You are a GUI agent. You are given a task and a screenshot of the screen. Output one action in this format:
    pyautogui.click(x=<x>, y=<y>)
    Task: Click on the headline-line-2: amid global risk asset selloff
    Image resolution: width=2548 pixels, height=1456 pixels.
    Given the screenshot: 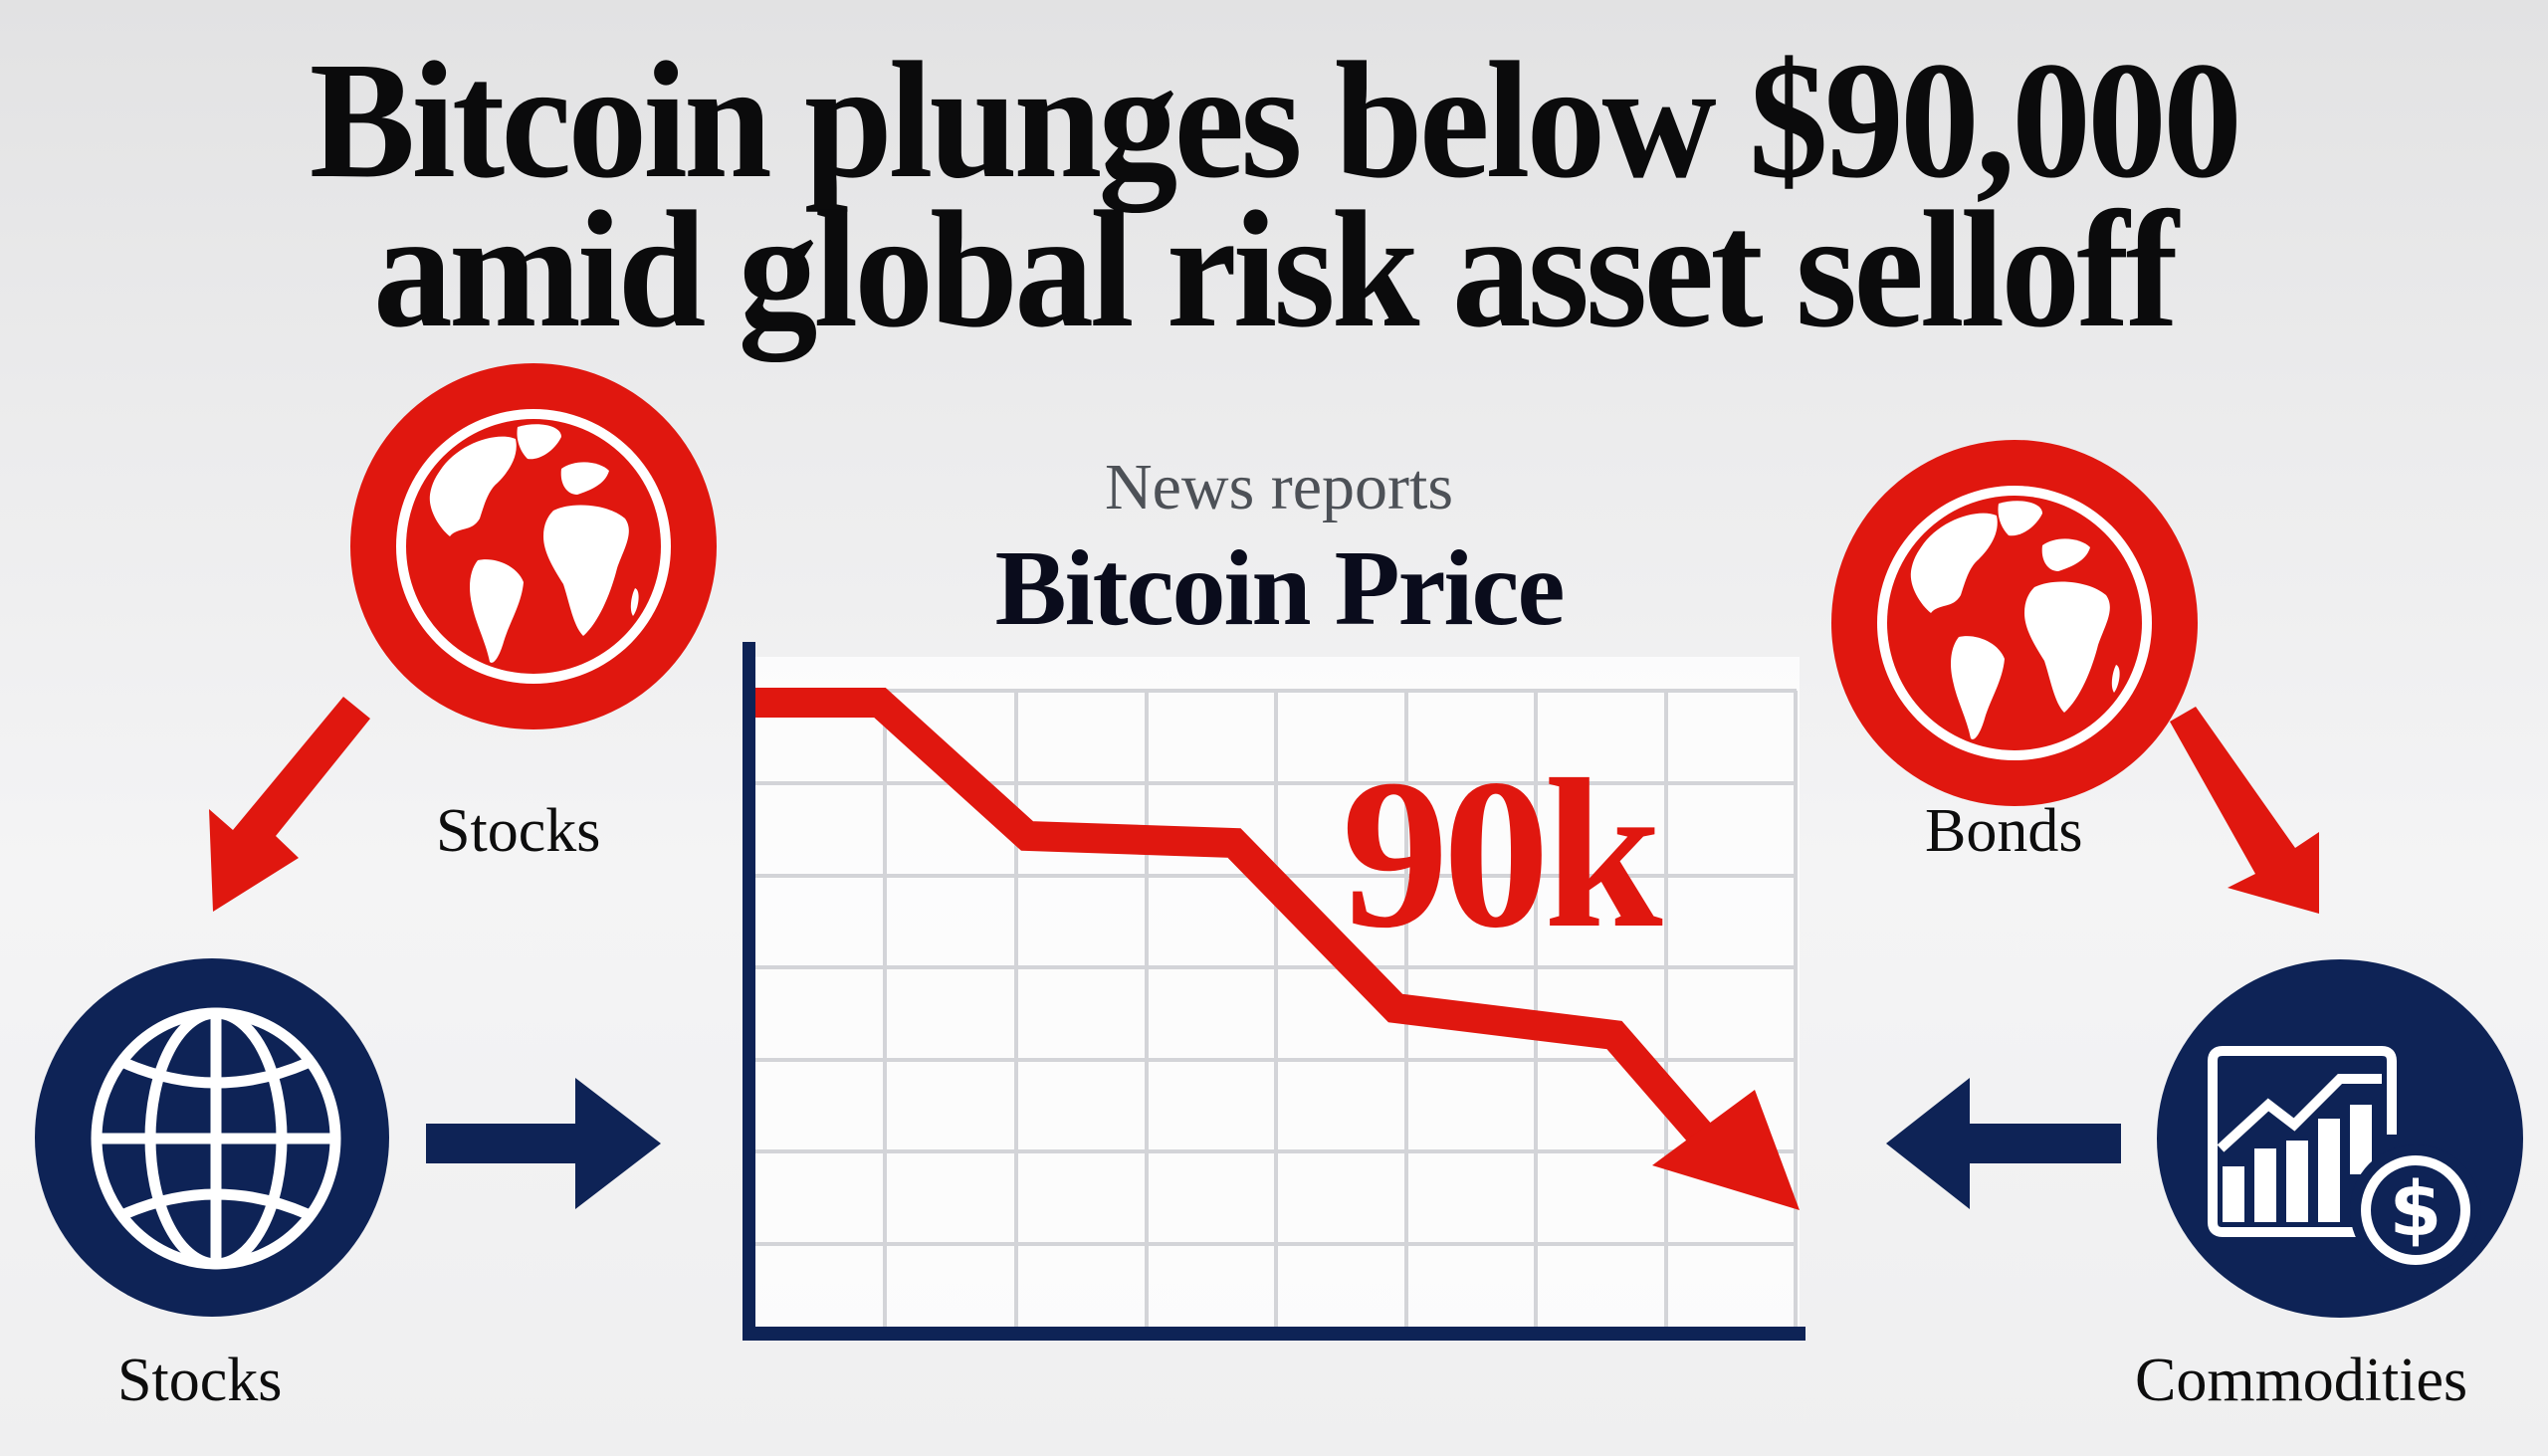 What is the action you would take?
    pyautogui.click(x=1275, y=269)
    